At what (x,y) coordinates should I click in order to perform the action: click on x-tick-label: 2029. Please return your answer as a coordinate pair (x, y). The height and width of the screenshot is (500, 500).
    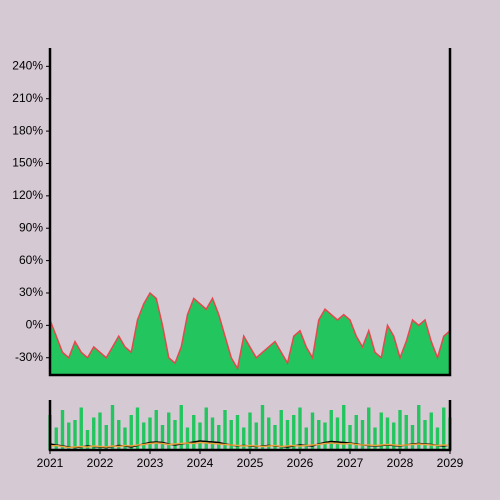
    Looking at the image, I should click on (450, 463).